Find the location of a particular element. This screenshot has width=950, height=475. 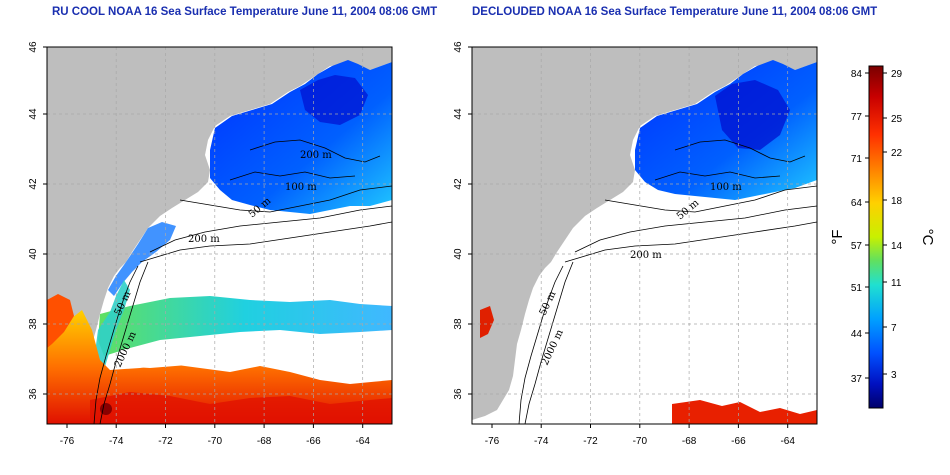

colorbar-c-tick: 25 is located at coordinates (897, 119).